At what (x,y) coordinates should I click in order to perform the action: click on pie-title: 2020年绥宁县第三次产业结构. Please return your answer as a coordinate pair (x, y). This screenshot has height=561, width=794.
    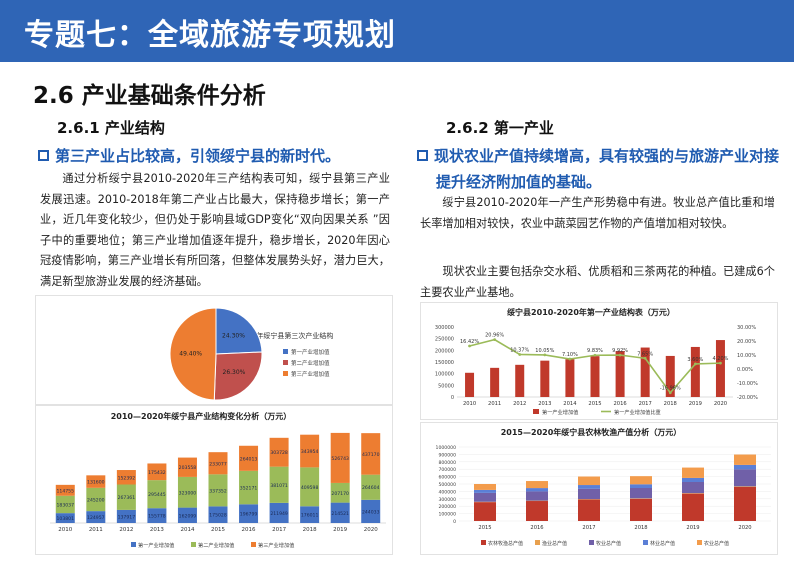
    Looking at the image, I should click on (286, 335).